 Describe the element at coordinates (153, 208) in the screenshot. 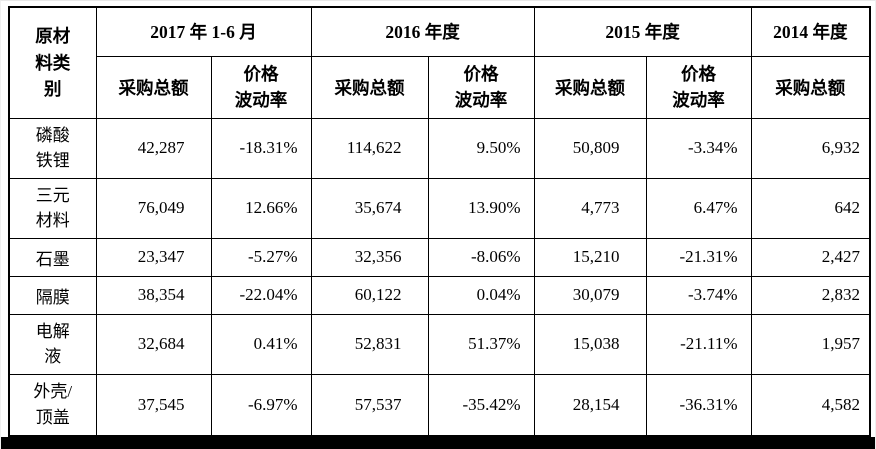

I see `cell-amount: 76,049` at that location.